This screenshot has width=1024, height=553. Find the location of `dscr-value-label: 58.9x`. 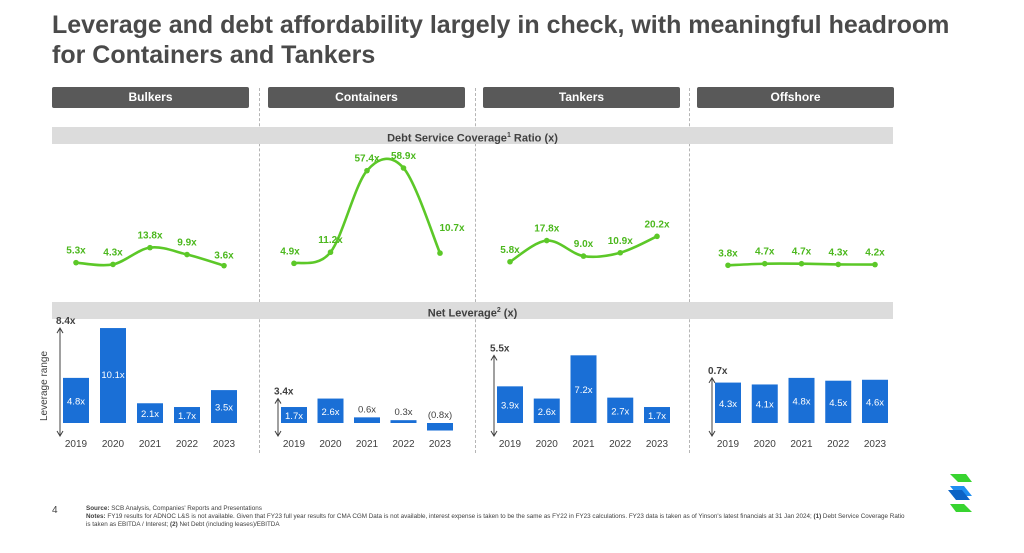

dscr-value-label: 58.9x is located at coordinates (403, 156).